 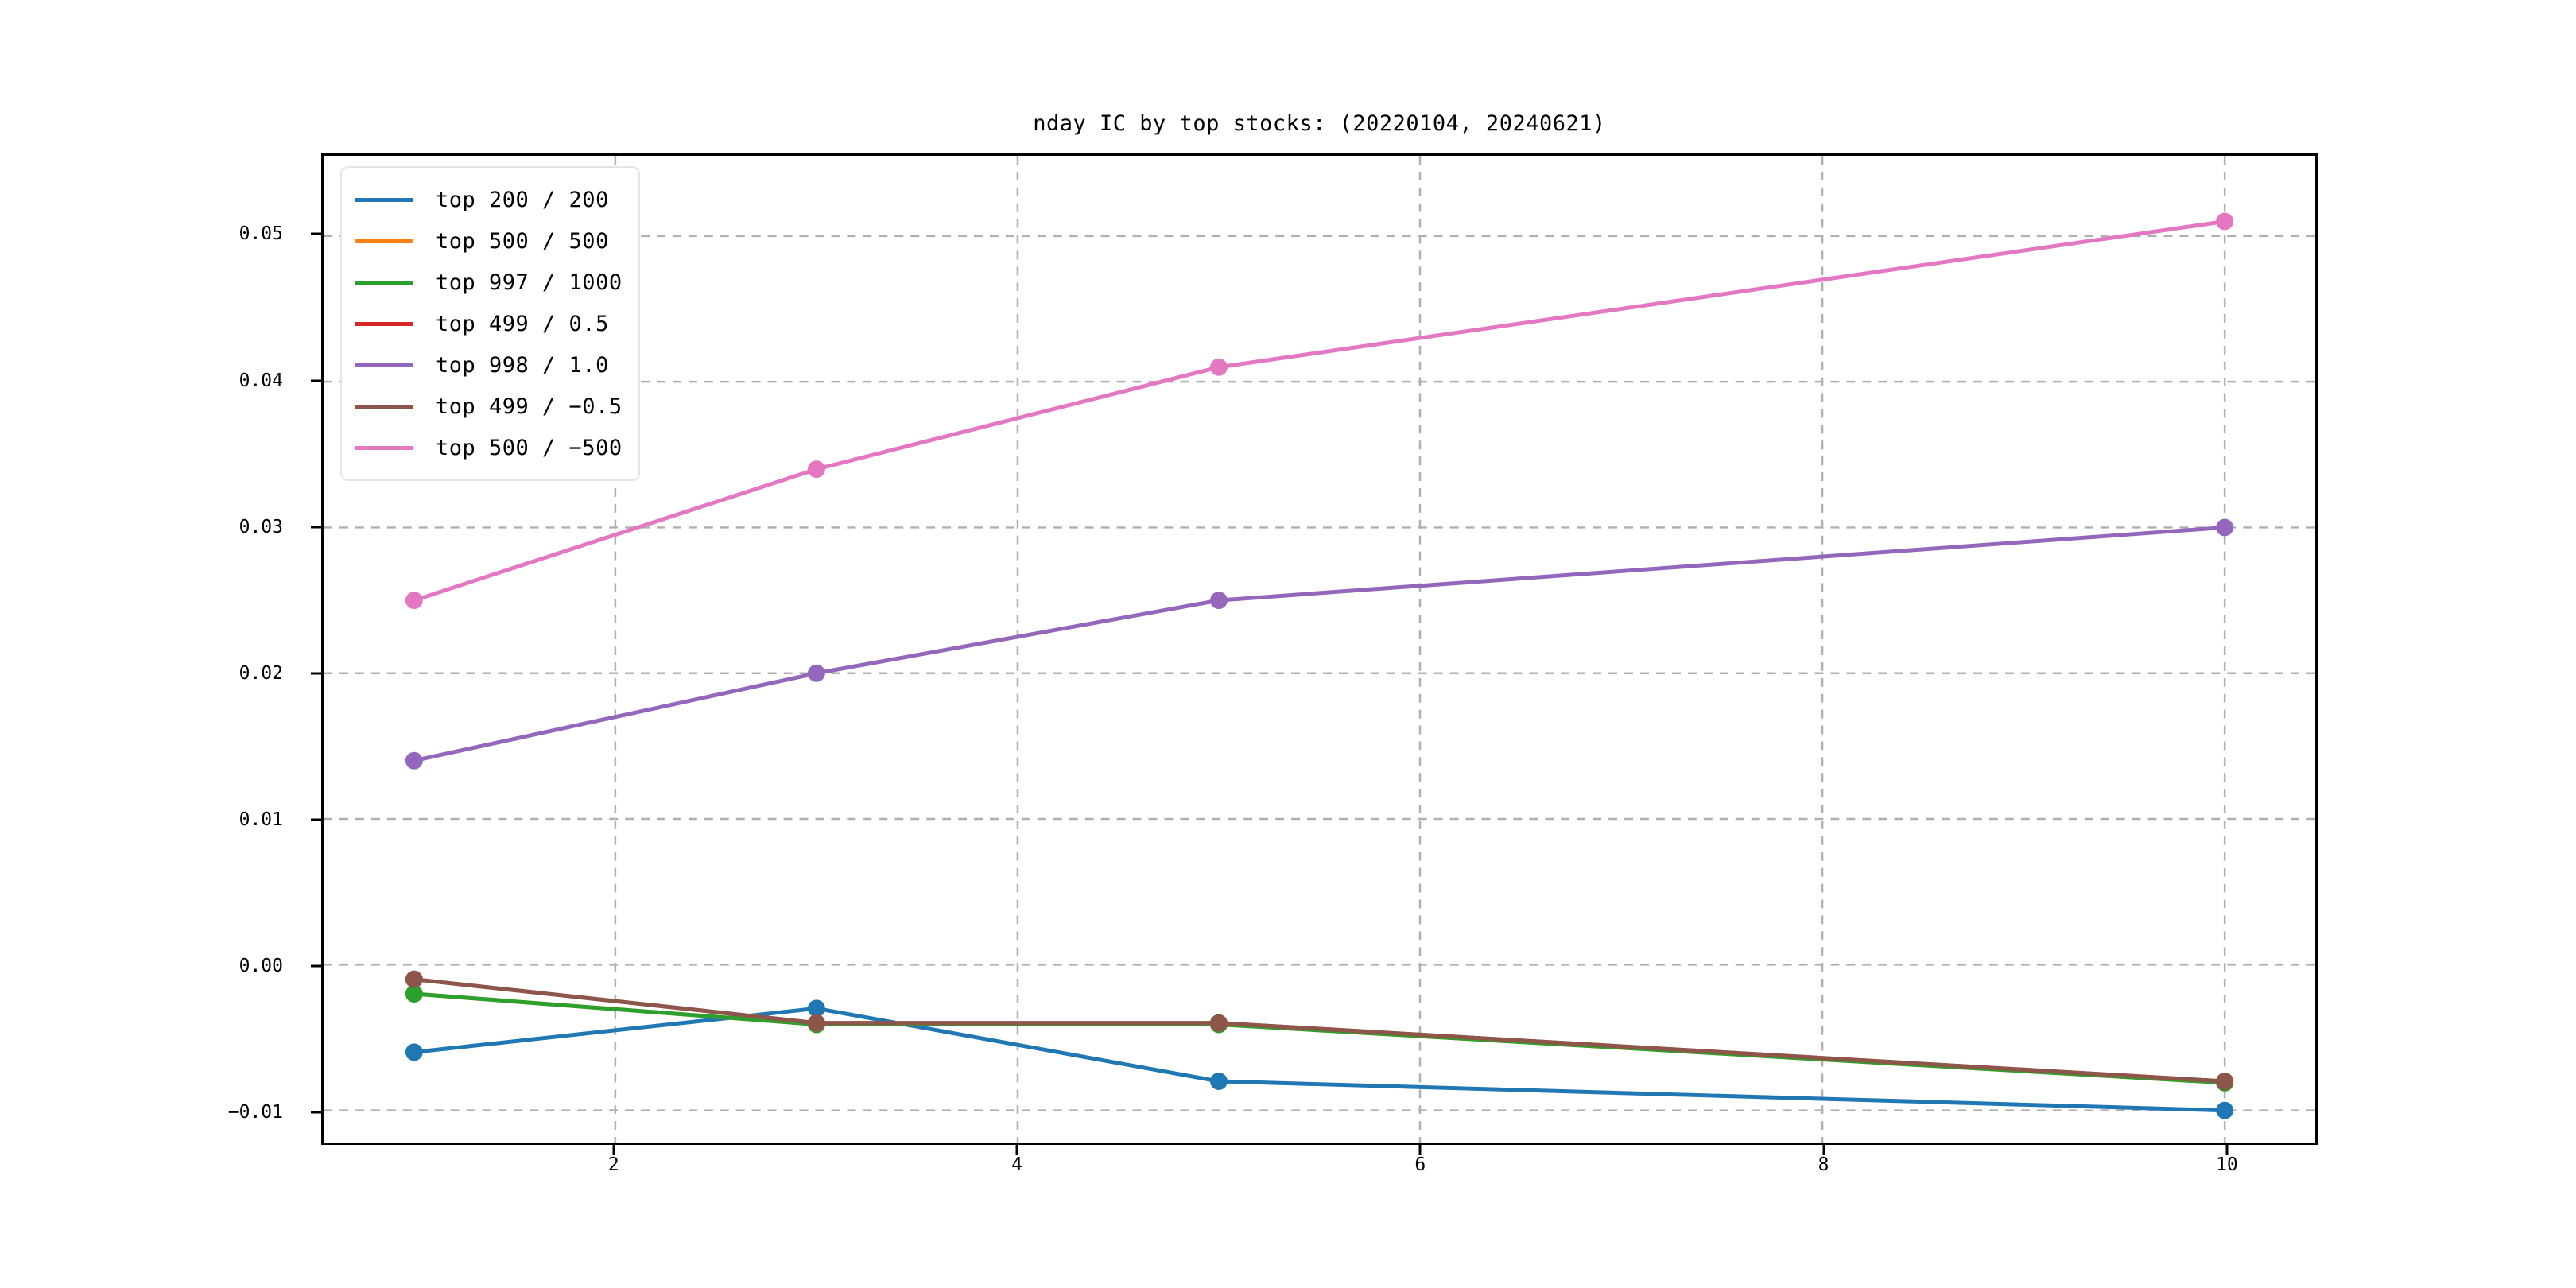 What do you see at coordinates (261, 820) in the screenshot?
I see `y-tick-label: 0.01` at bounding box center [261, 820].